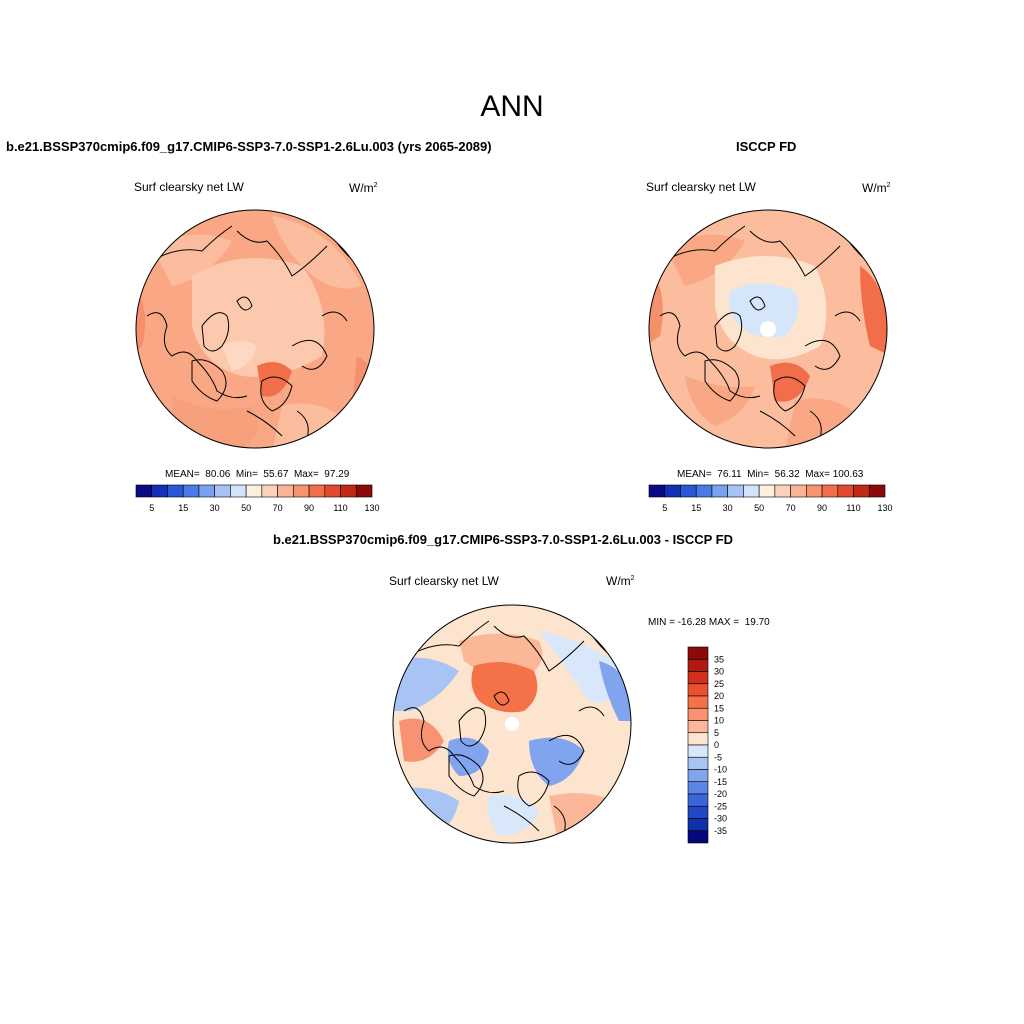 The width and height of the screenshot is (1024, 1024). What do you see at coordinates (720, 819) in the screenshot?
I see `colorbar-tick-label: -30` at bounding box center [720, 819].